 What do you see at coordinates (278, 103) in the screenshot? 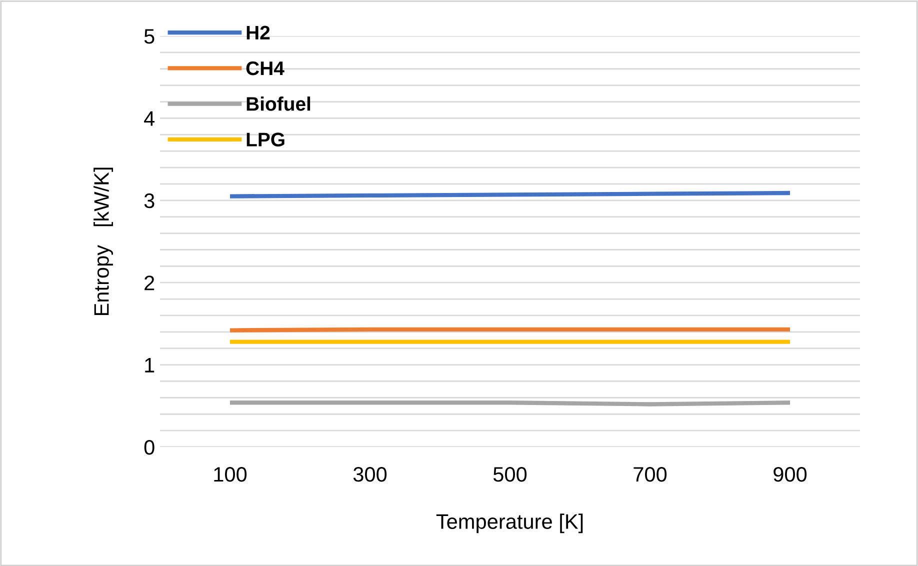
I see `legend-label: Biofuel` at bounding box center [278, 103].